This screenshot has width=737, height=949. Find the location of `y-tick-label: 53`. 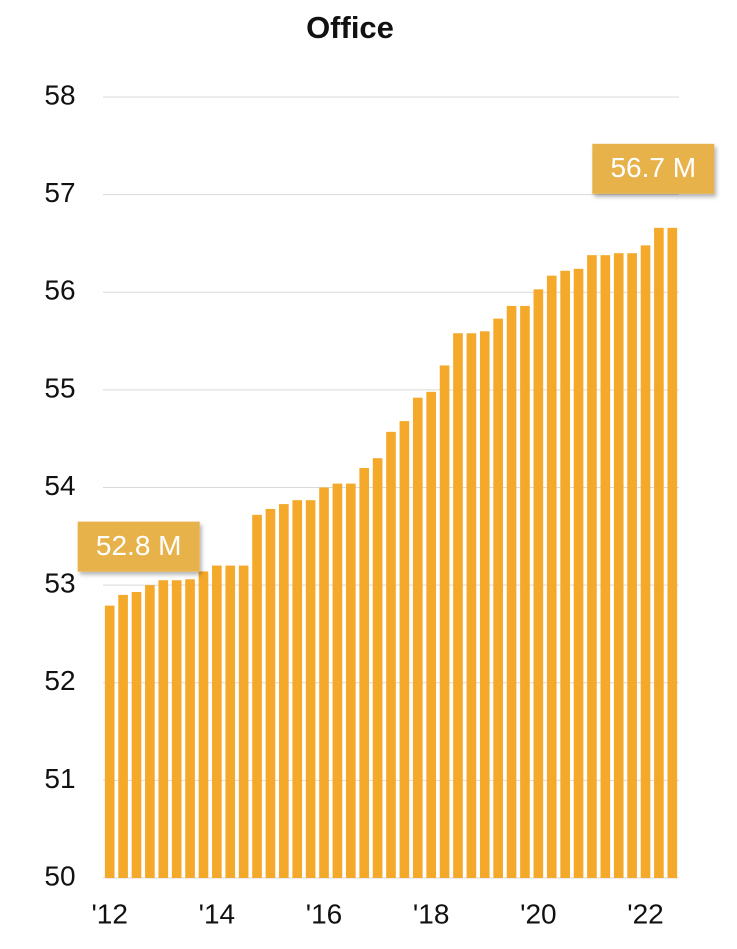

y-tick-label: 53 is located at coordinates (59, 583).